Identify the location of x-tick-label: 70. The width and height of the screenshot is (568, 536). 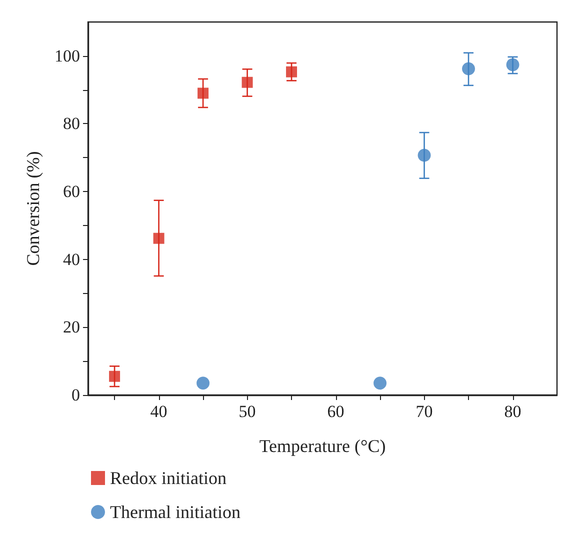
(424, 411).